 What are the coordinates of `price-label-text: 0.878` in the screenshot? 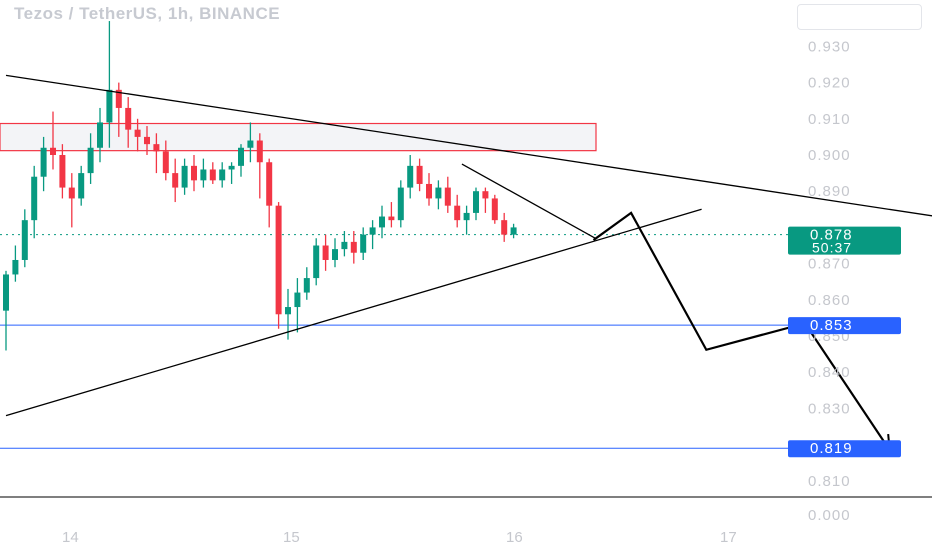 It's located at (831, 235).